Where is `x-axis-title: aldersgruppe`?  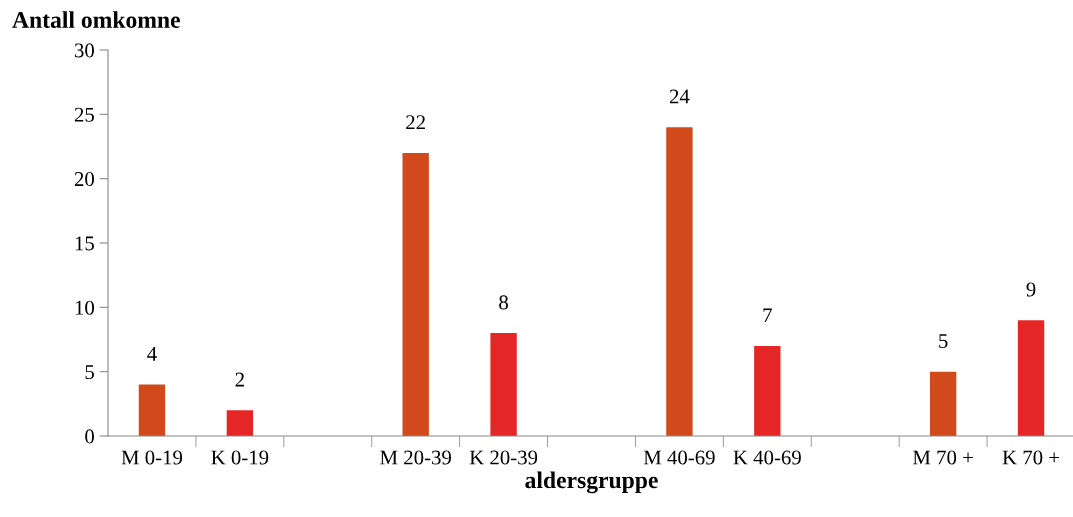 x-axis-title: aldersgruppe is located at coordinates (591, 482).